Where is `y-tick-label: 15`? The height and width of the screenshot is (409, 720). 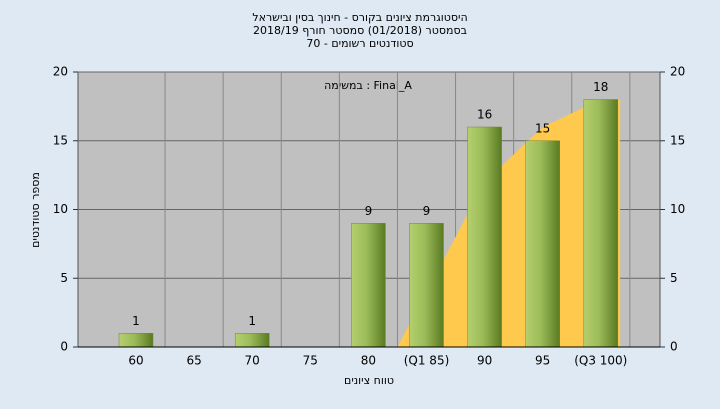 y-tick-label: 15 is located at coordinates (60, 140).